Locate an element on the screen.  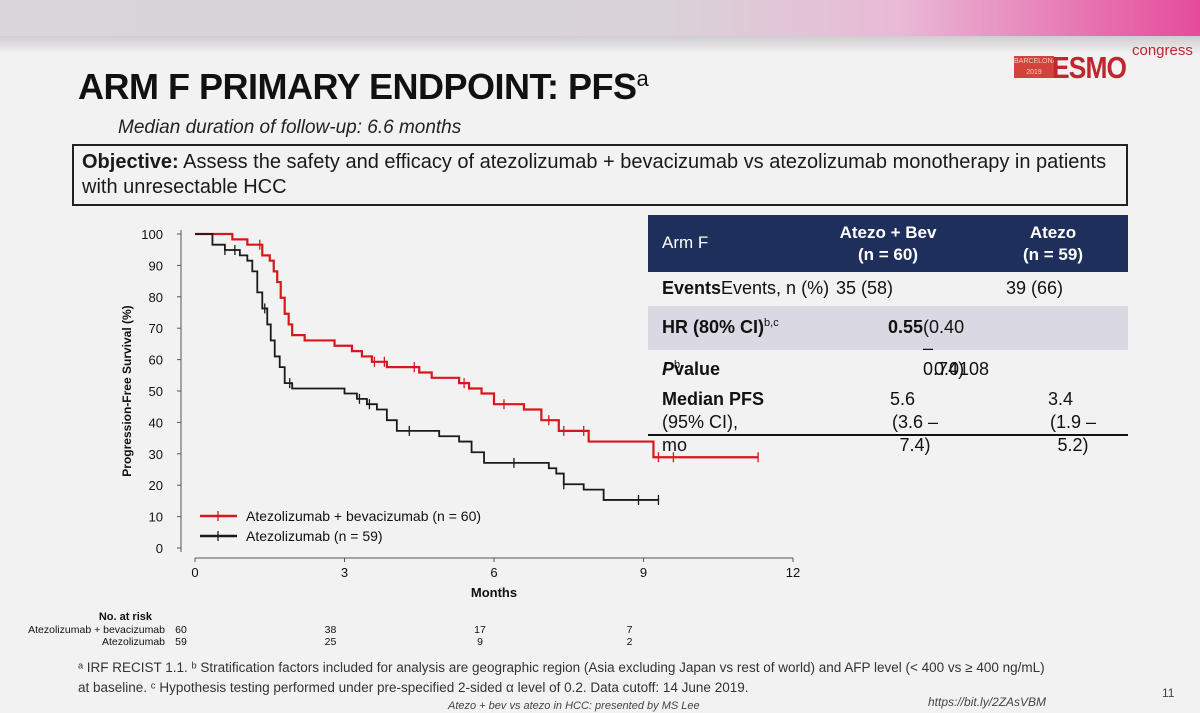
median-col2: 3.4 (1.9 – 5.2) is located at coordinates (1072, 422).